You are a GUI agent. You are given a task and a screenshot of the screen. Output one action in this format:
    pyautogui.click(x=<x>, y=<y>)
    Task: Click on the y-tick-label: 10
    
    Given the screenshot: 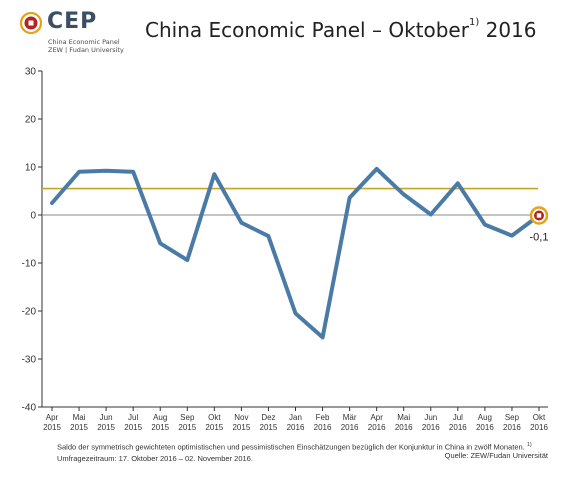 What is the action you would take?
    pyautogui.click(x=31, y=168)
    